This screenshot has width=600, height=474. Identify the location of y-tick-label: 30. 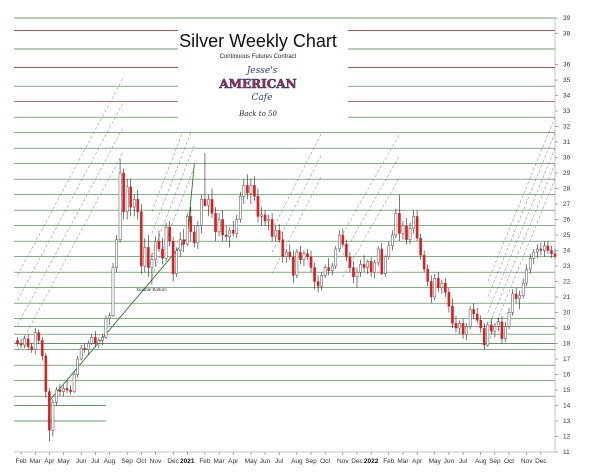
(567, 158).